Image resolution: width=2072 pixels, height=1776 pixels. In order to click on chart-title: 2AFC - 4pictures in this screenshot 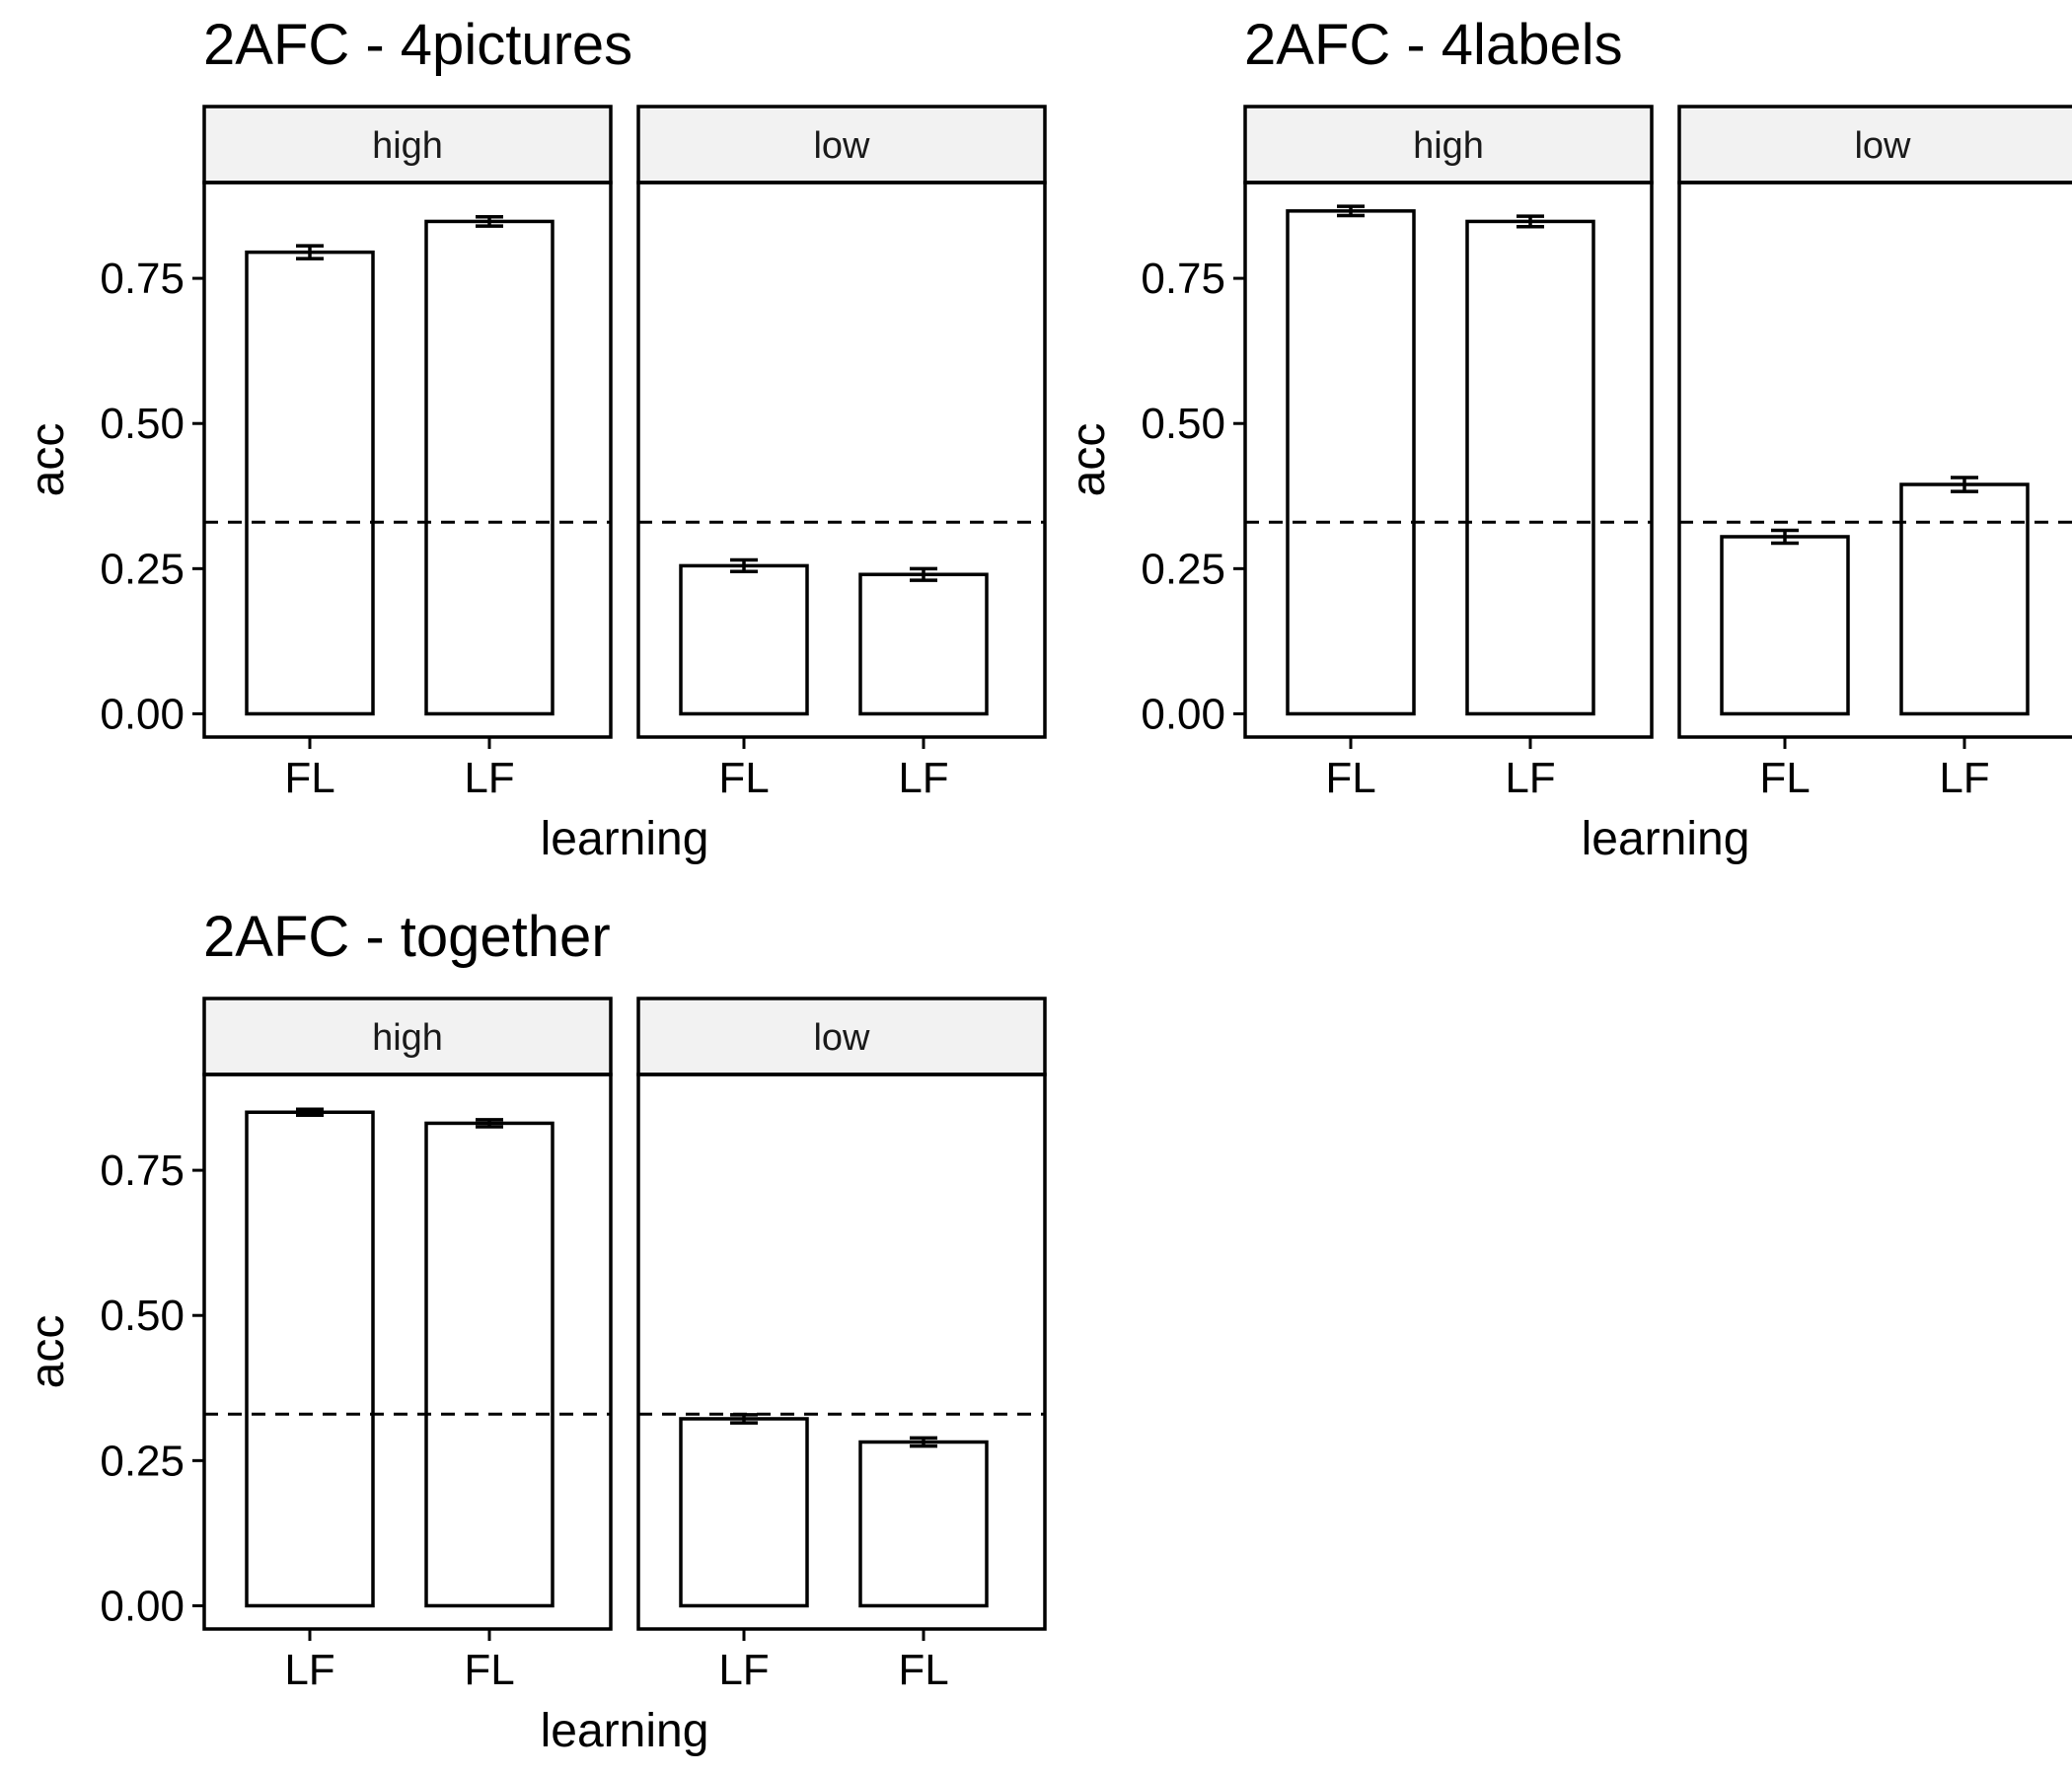, I will do `click(418, 45)`.